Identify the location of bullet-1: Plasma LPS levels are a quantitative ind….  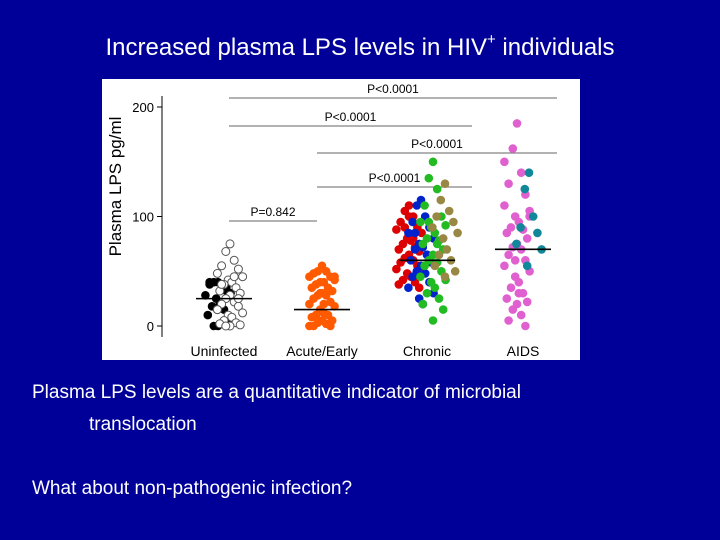
(276, 392).